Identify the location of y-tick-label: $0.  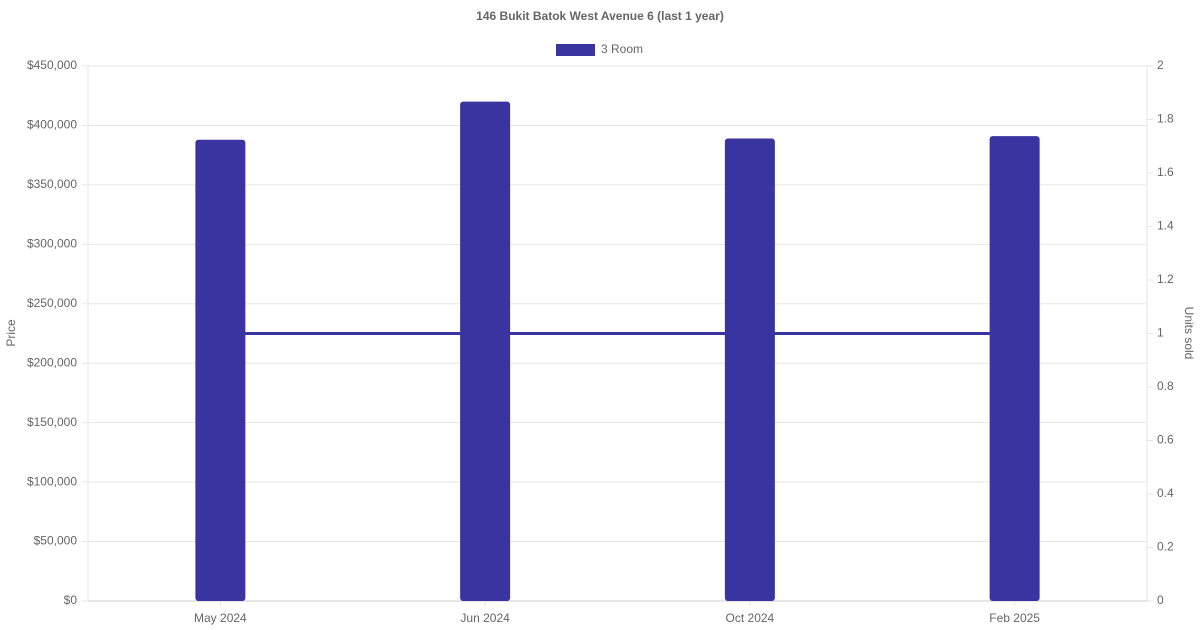
(71, 600).